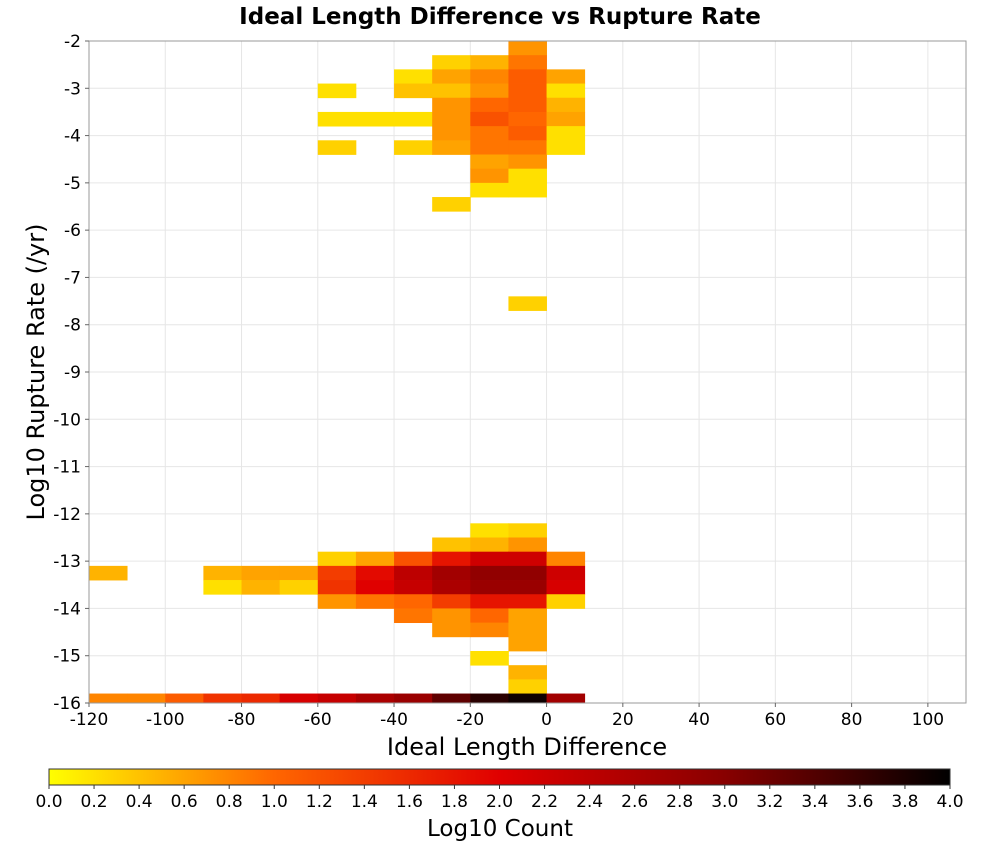 This screenshot has height=855, width=1000. Describe the element at coordinates (274, 802) in the screenshot. I see `colorbar-tick-label: 1.0` at that location.